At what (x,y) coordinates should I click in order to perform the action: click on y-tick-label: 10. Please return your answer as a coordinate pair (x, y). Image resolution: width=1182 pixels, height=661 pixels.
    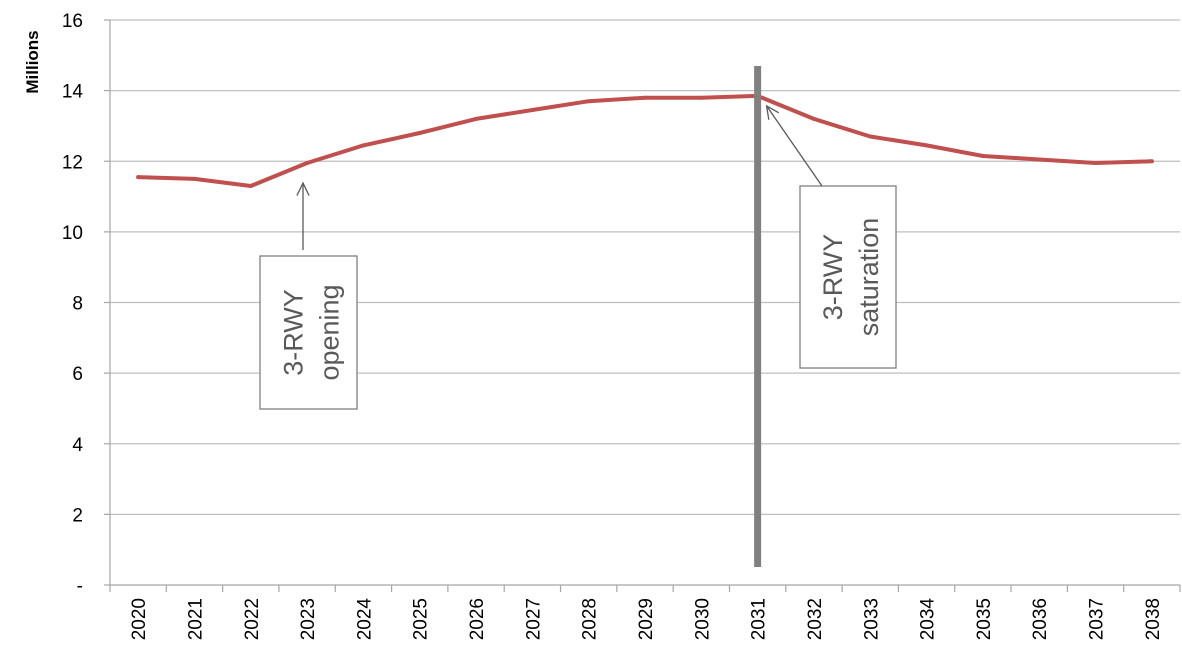
    Looking at the image, I should click on (72, 233).